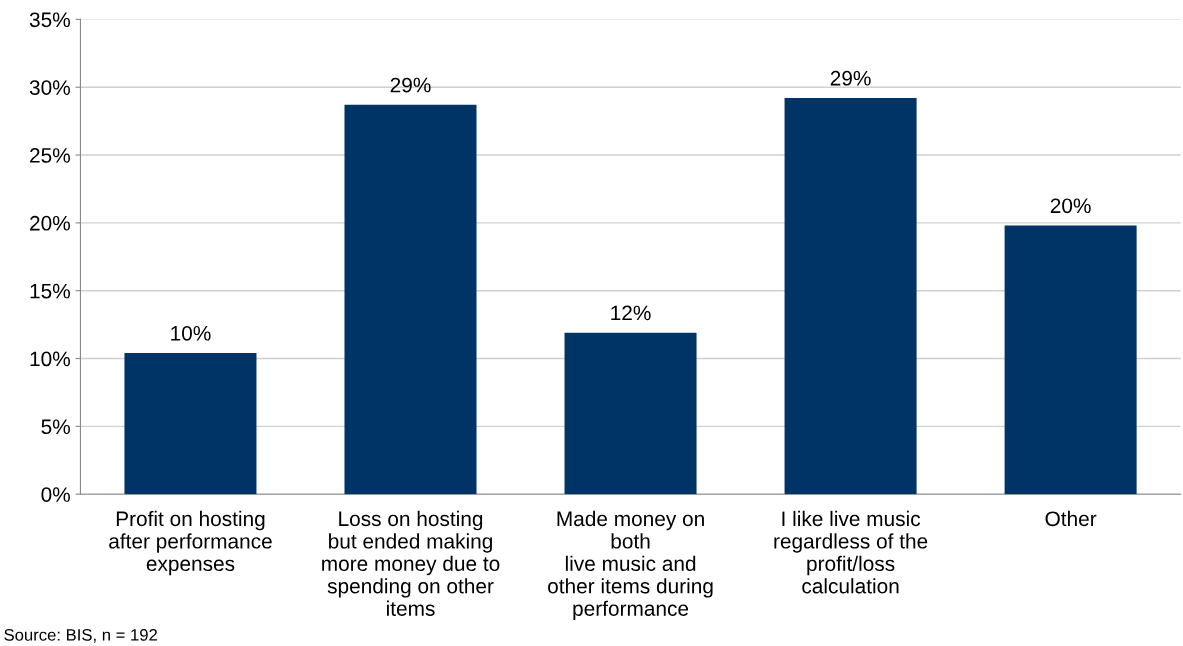  I want to click on y-tick-label: 25%, so click(50, 155).